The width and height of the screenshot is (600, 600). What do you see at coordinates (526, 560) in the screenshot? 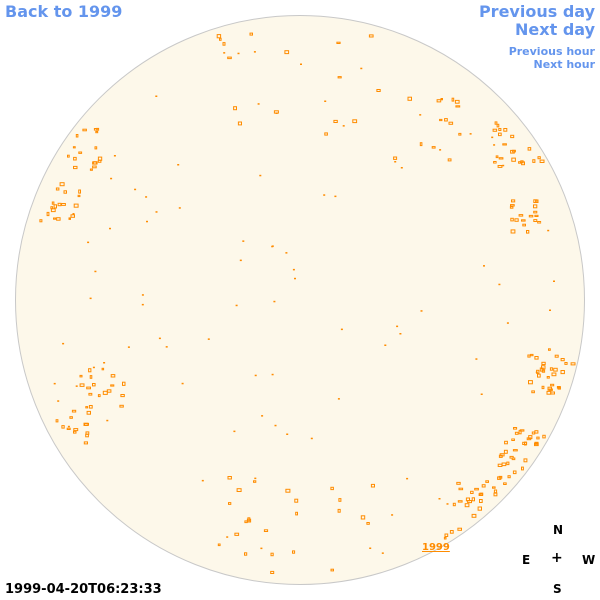
I see `compass-east-label: E` at bounding box center [526, 560].